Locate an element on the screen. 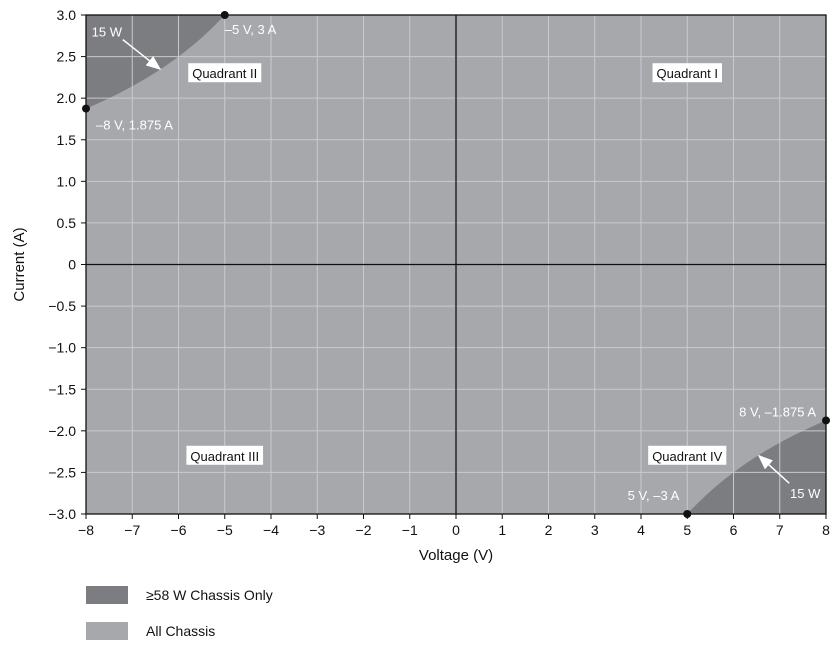 The height and width of the screenshot is (647, 830). quadrant-label: Quadrant II is located at coordinates (225, 73).